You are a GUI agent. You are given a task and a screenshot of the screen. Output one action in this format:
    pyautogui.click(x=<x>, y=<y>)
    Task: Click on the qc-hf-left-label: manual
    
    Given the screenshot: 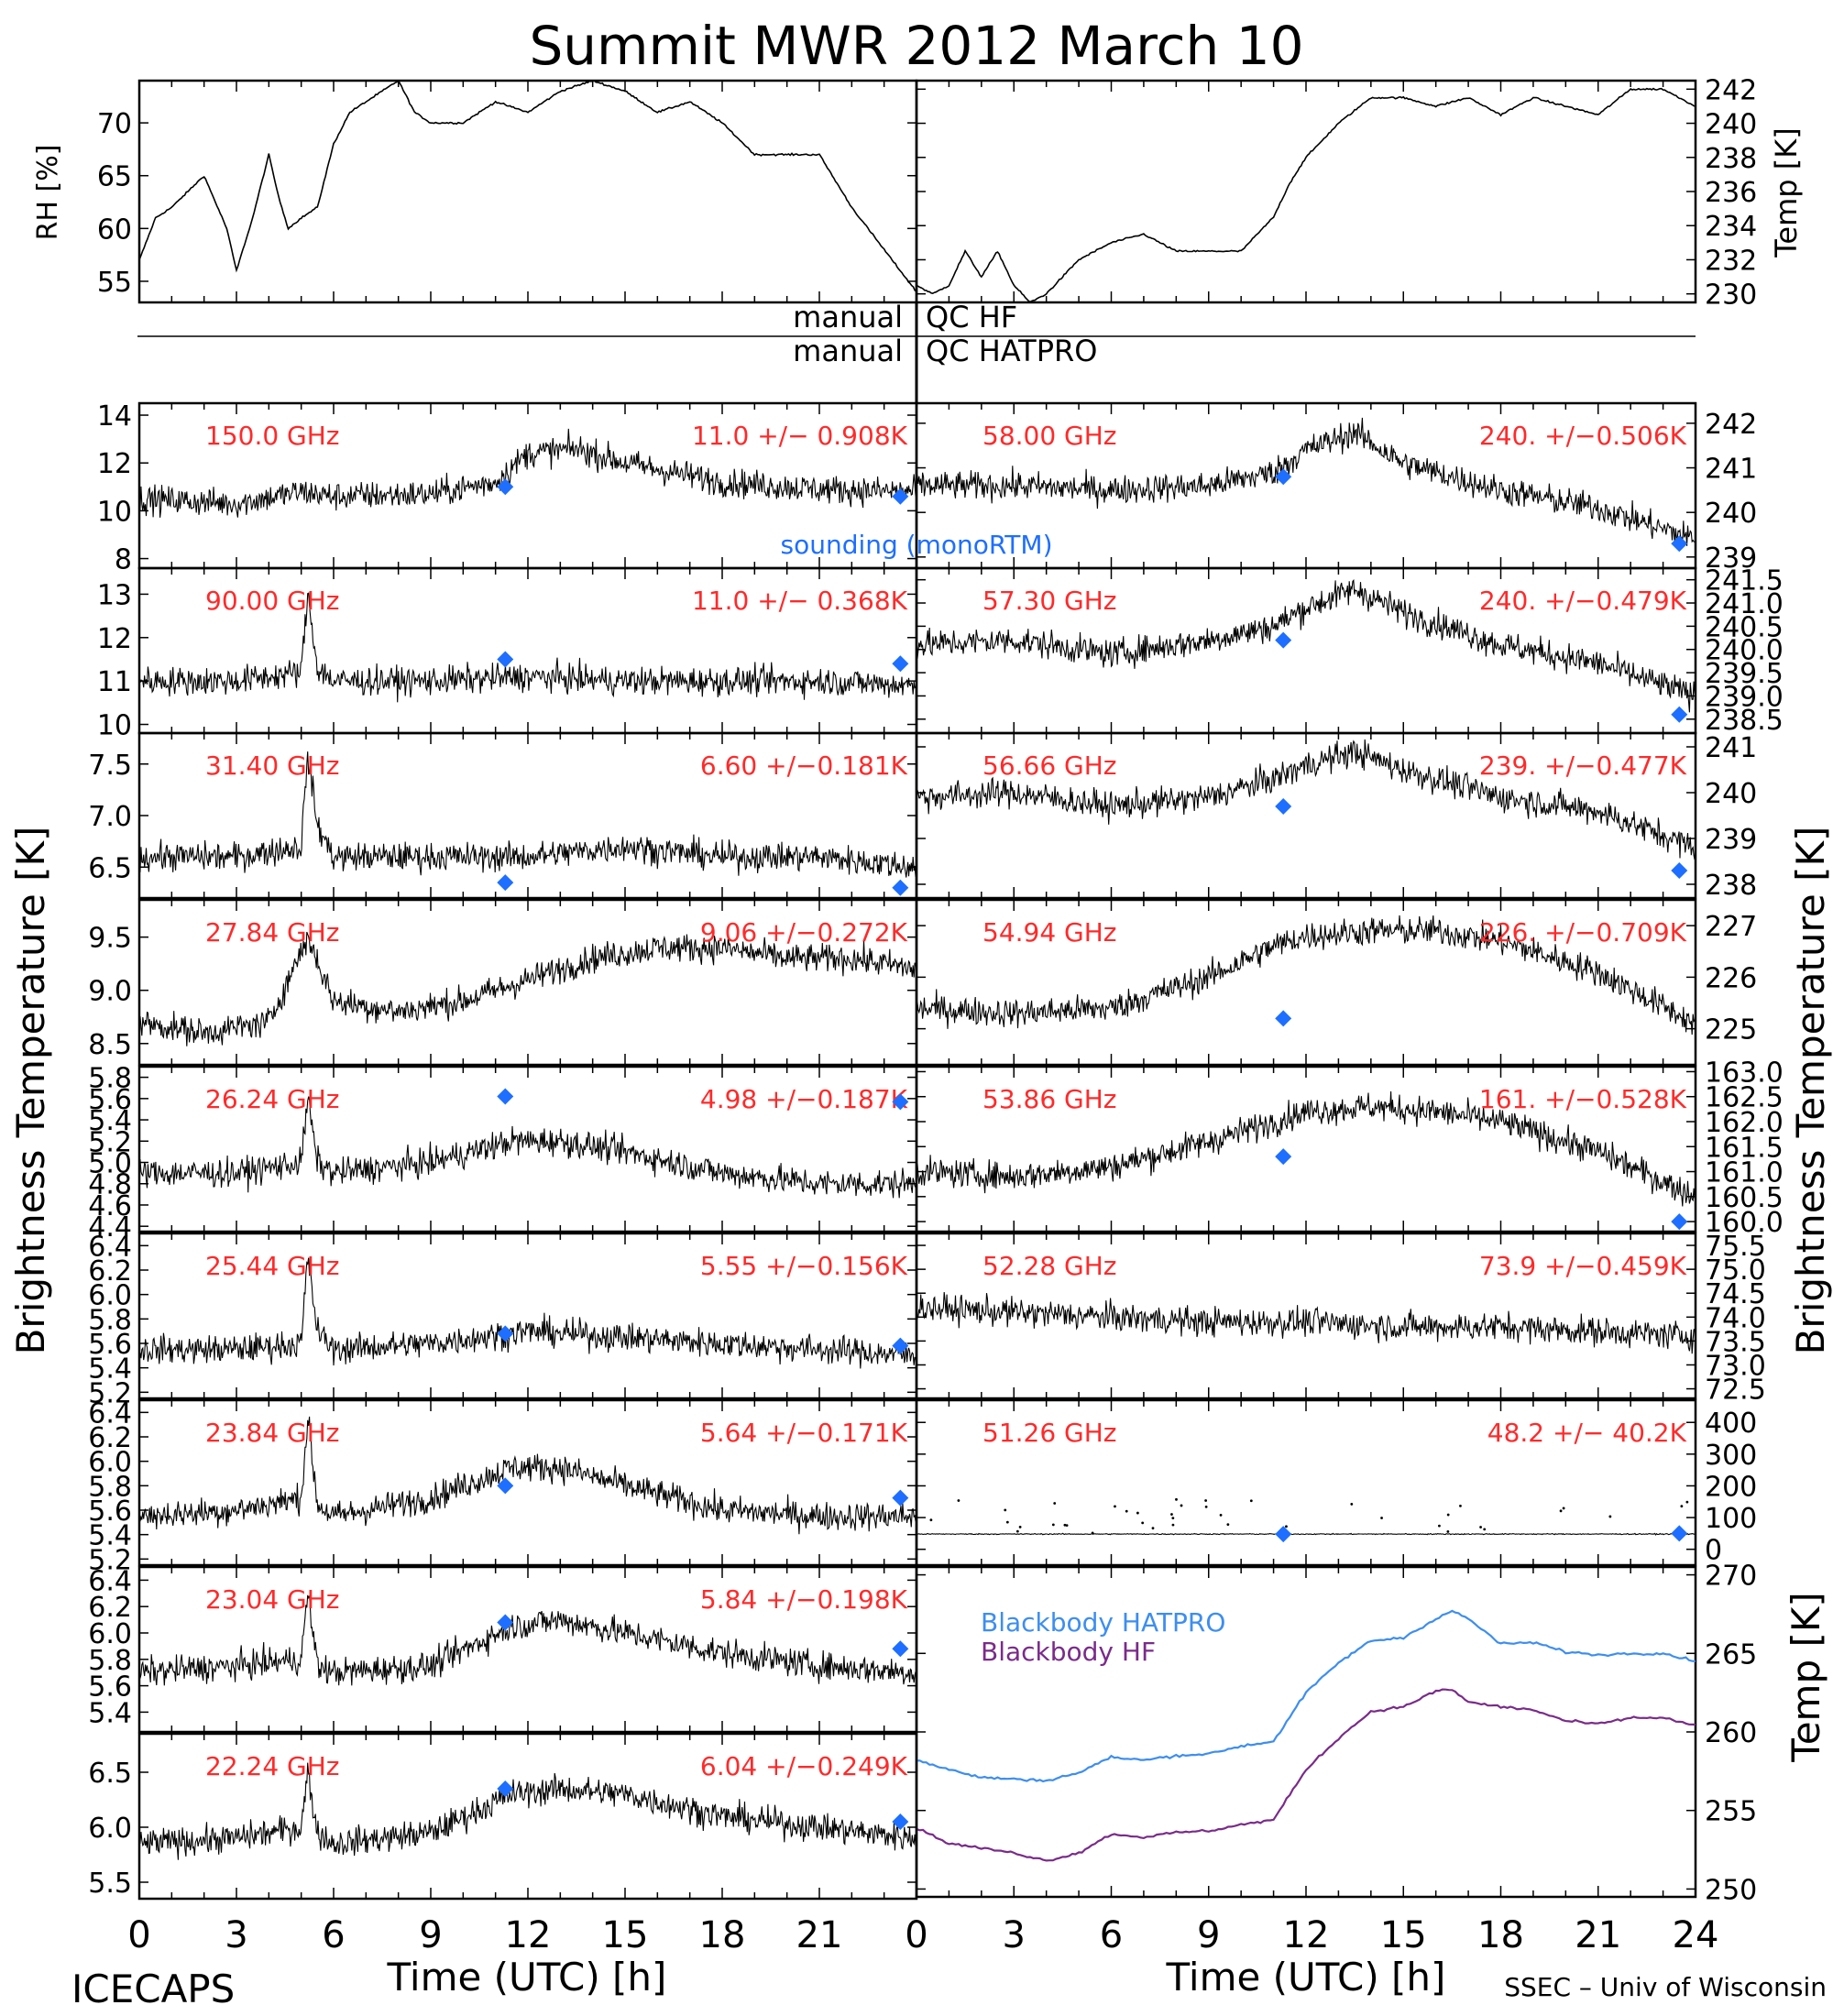 What is the action you would take?
    pyautogui.click(x=848, y=317)
    